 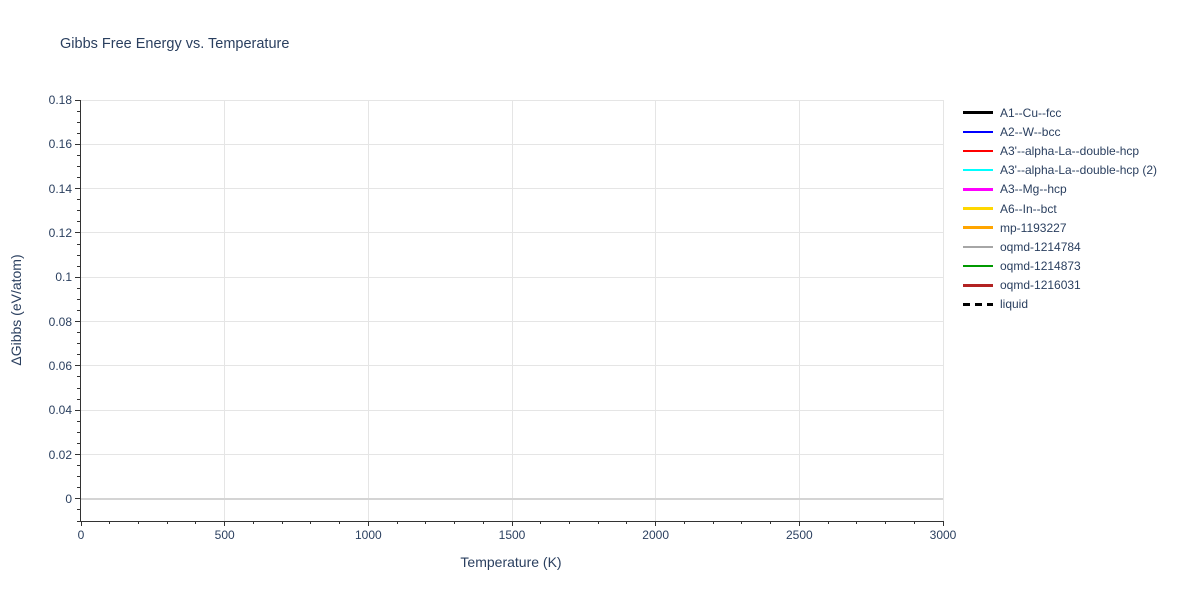 What do you see at coordinates (1060, 304) in the screenshot?
I see `legend-item: liquid` at bounding box center [1060, 304].